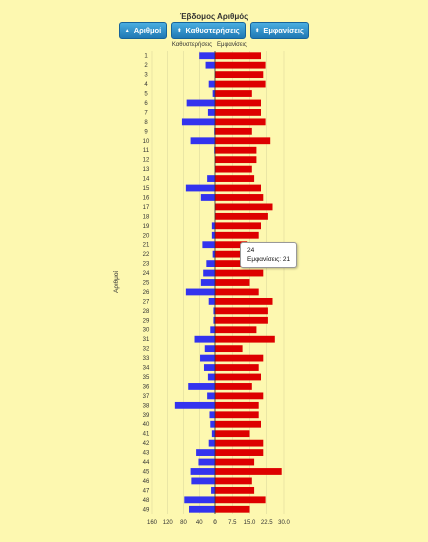 The image size is (428, 542). Describe the element at coordinates (146, 302) in the screenshot. I see `category-label: 27` at that location.